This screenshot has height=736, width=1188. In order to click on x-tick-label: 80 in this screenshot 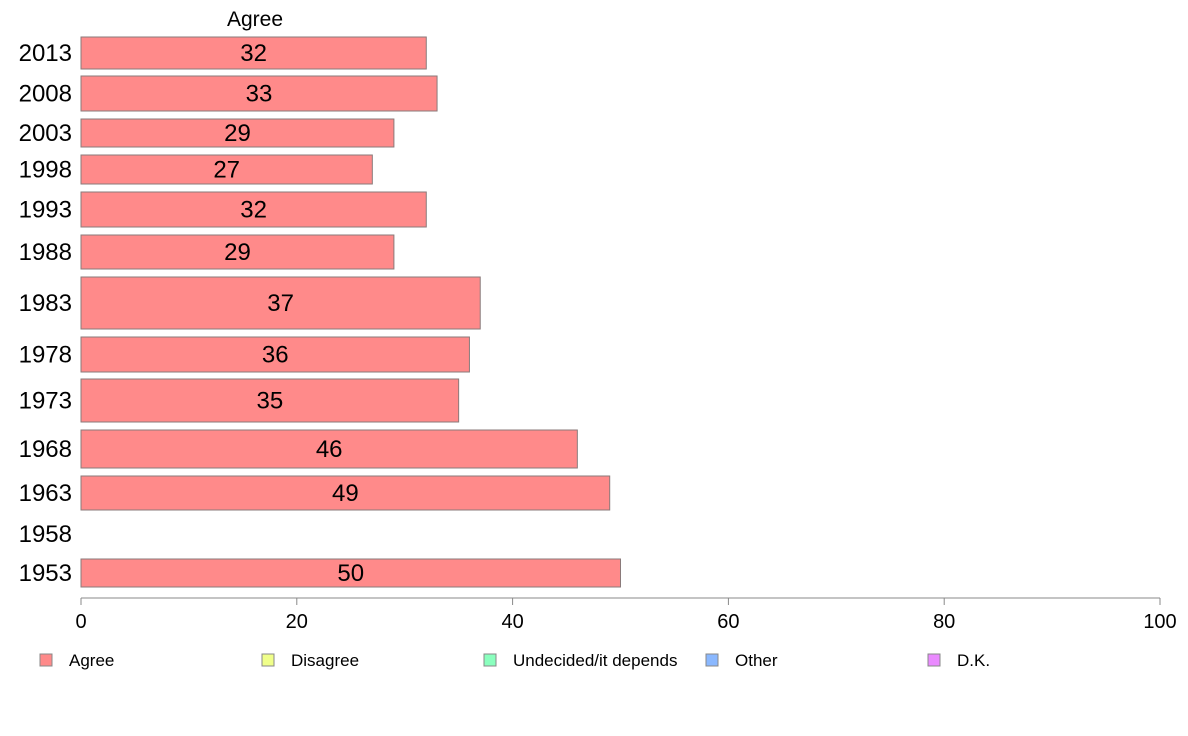, I will do `click(944, 622)`.